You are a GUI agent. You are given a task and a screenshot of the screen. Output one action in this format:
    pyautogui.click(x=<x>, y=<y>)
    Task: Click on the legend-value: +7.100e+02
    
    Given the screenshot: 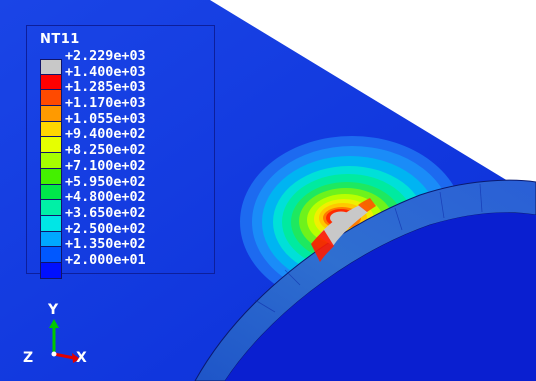 What is the action you would take?
    pyautogui.click(x=105, y=166)
    